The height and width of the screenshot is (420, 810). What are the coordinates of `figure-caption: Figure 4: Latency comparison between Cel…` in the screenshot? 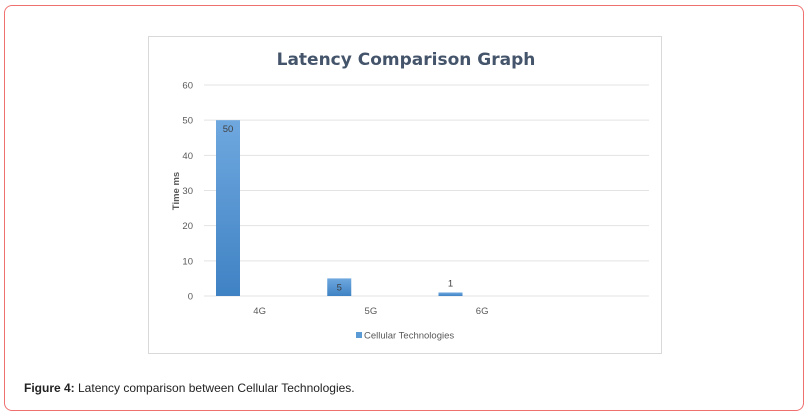 It's located at (189, 388).